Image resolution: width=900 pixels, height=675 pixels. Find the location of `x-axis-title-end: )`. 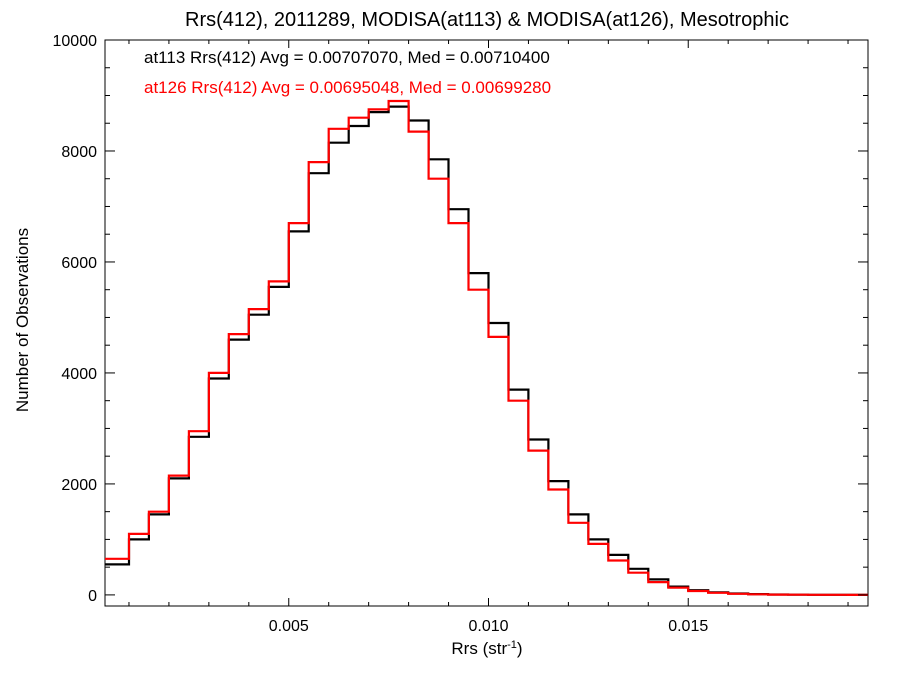

x-axis-title-end: ) is located at coordinates (520, 648).